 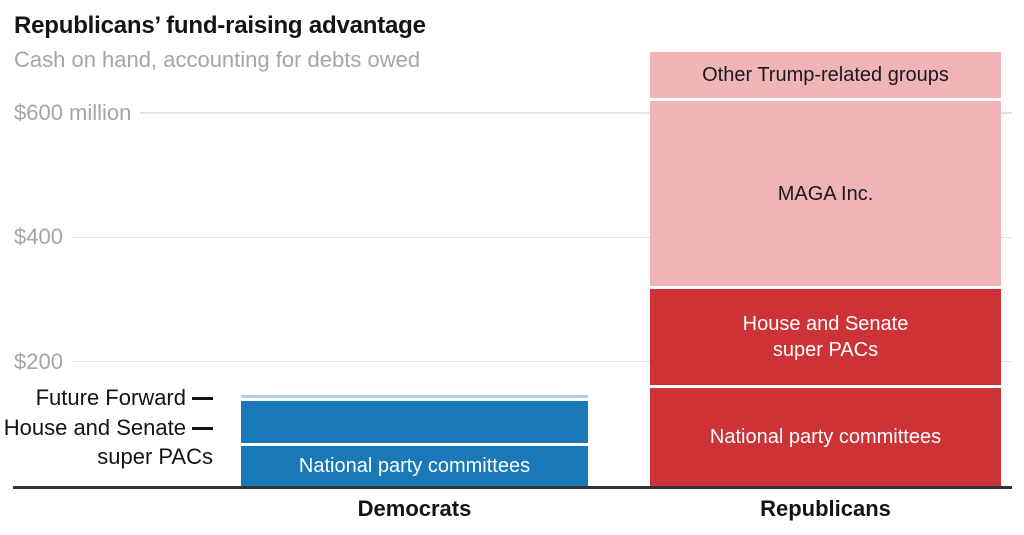 What do you see at coordinates (825, 508) in the screenshot?
I see `category-label-republicans: Republicans` at bounding box center [825, 508].